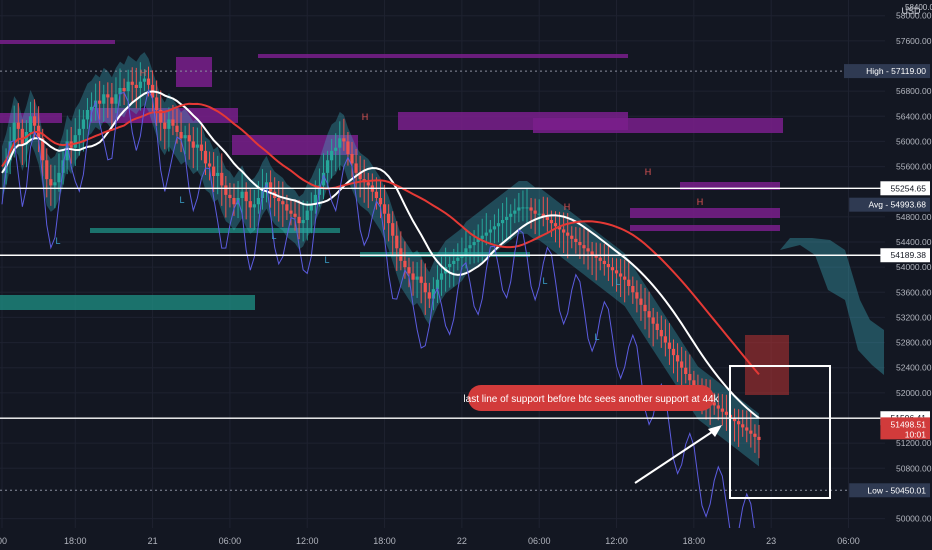 This screenshot has width=932, height=550. What do you see at coordinates (914, 317) in the screenshot?
I see `y-tick-label: 53200.00` at bounding box center [914, 317].